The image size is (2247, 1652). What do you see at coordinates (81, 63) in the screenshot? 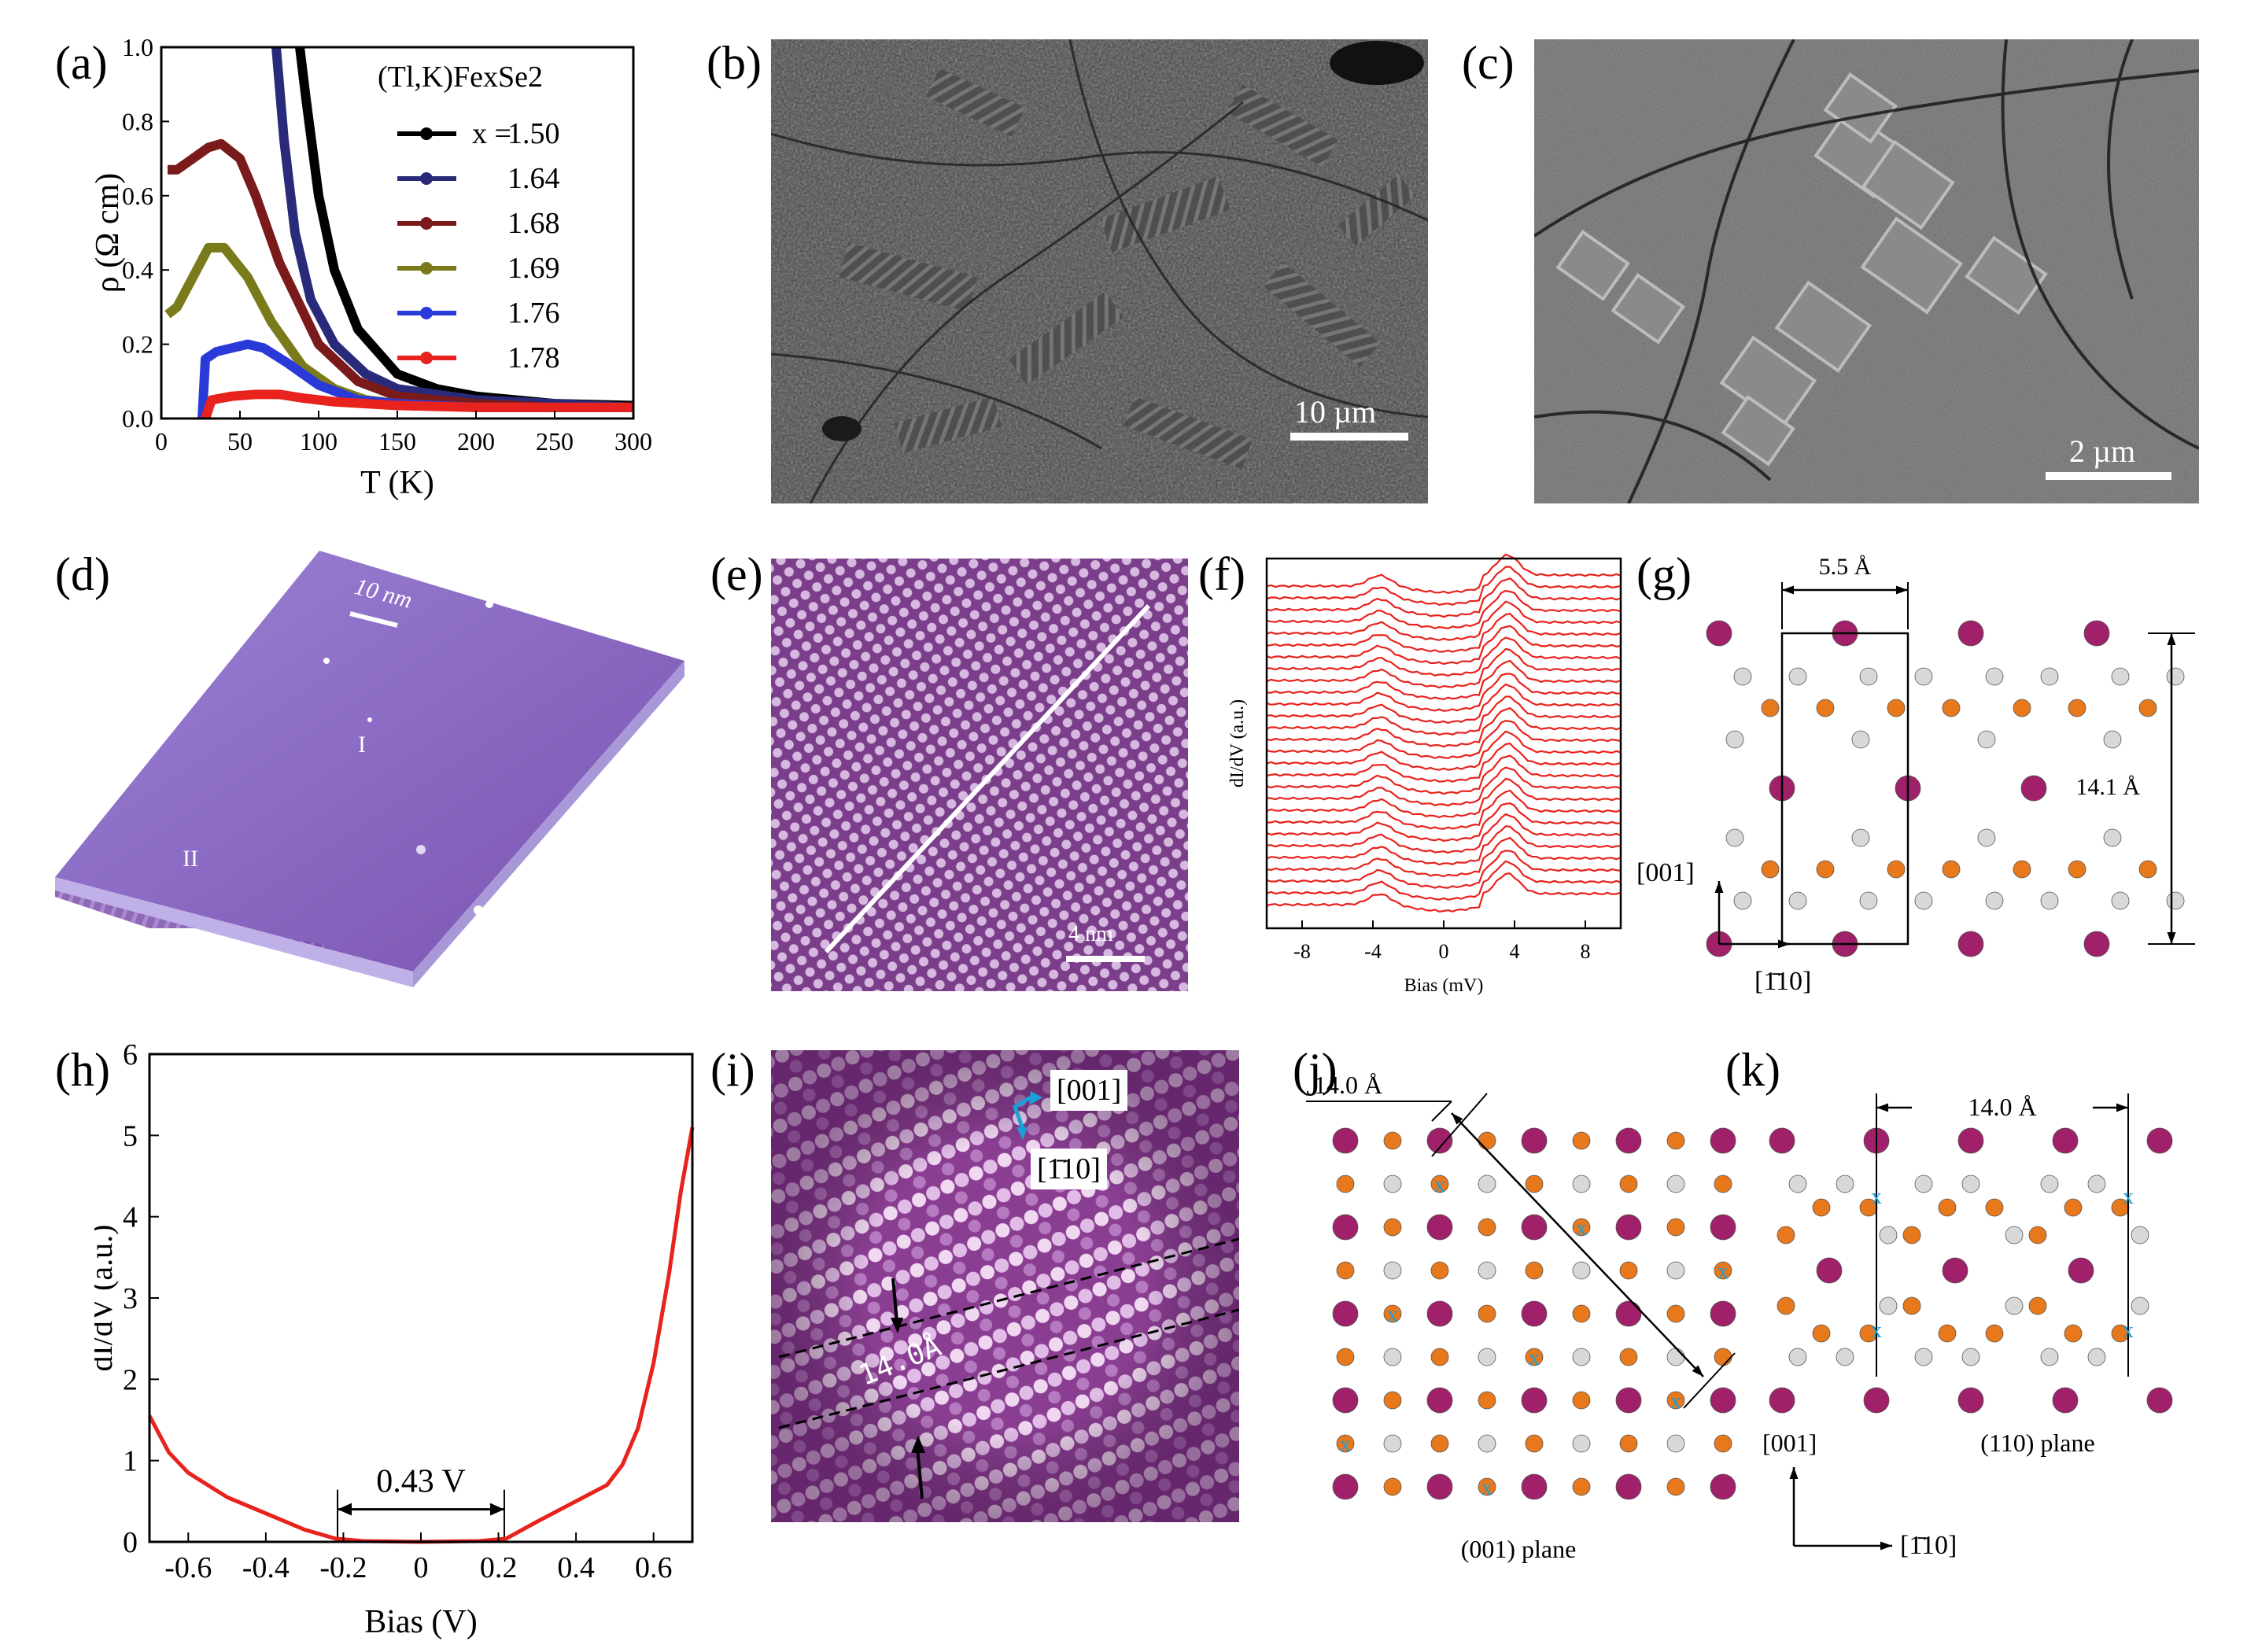
I see `panel-label-a: (a)` at bounding box center [81, 63].